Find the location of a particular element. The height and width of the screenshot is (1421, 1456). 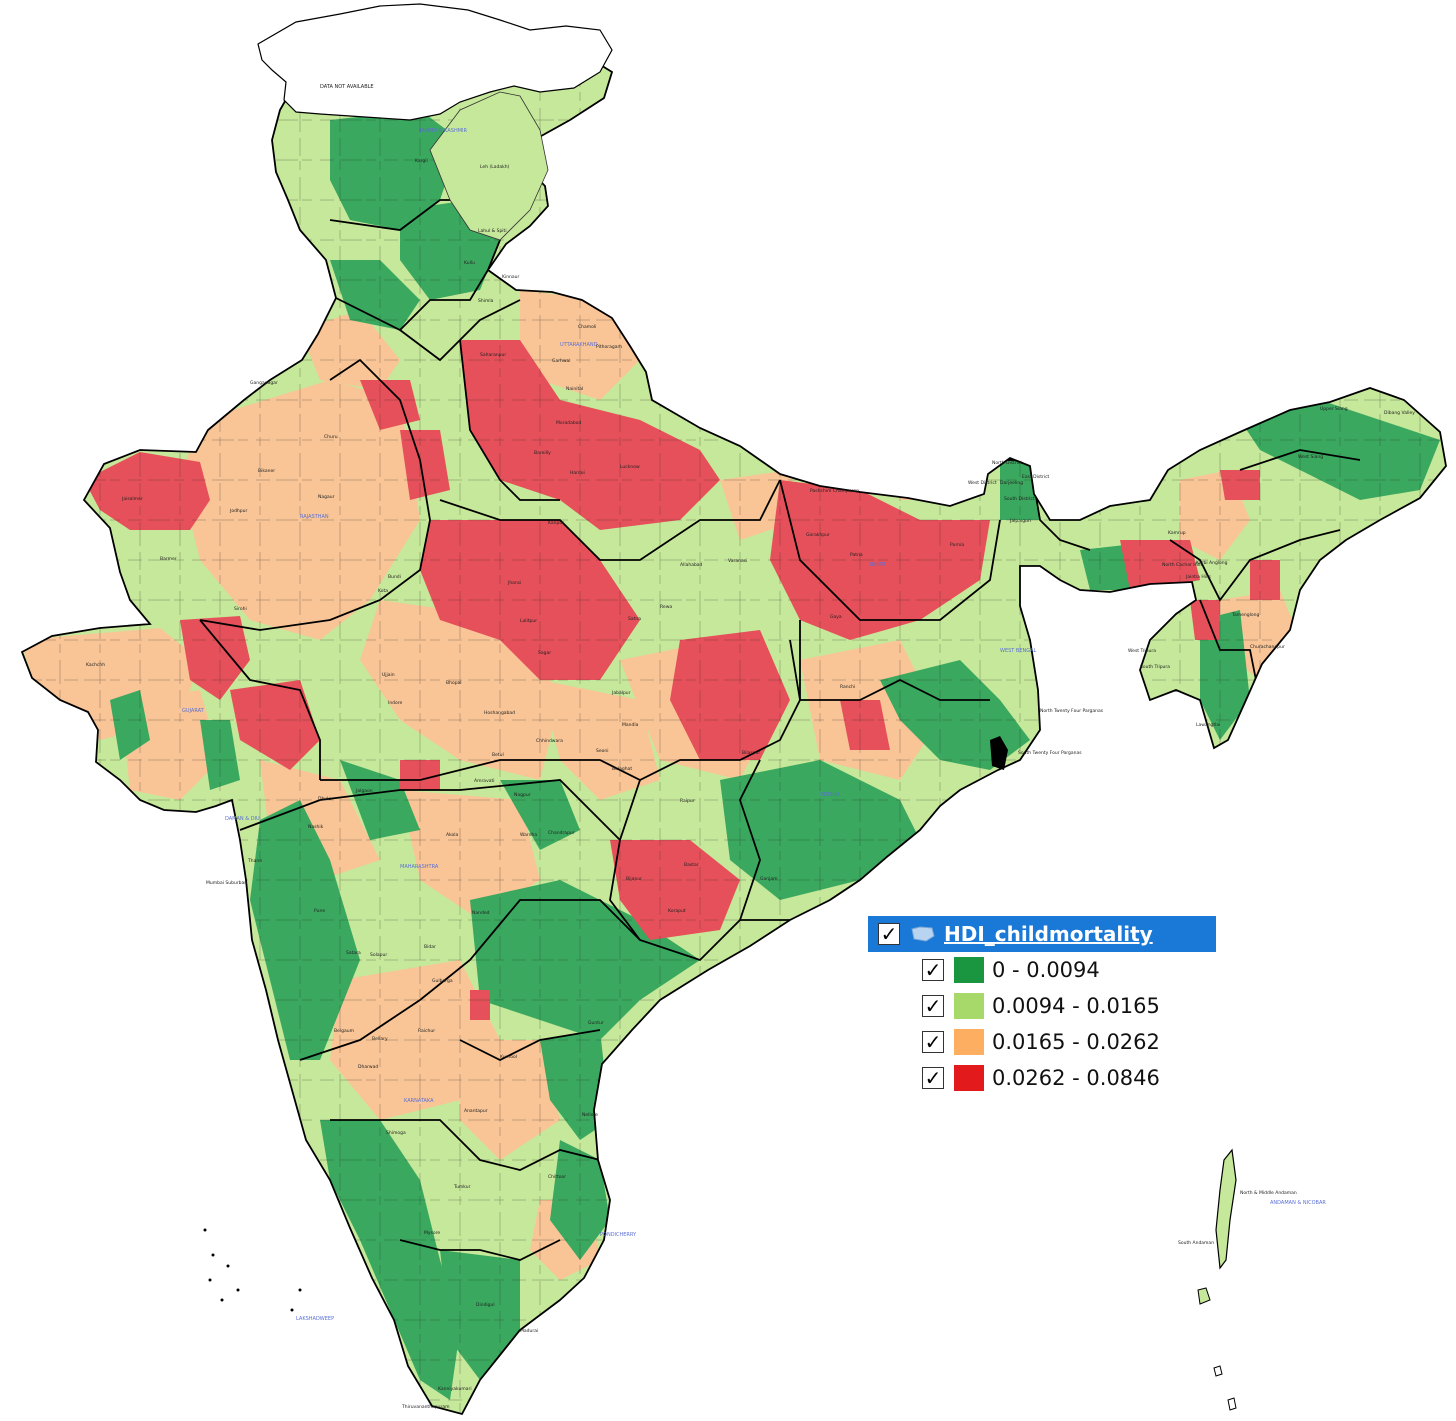

district-label: East District is located at coordinates (1036, 477).